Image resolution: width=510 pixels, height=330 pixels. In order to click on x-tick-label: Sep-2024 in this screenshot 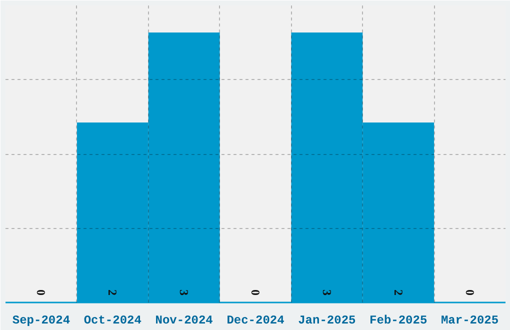, I will do `click(41, 321)`.